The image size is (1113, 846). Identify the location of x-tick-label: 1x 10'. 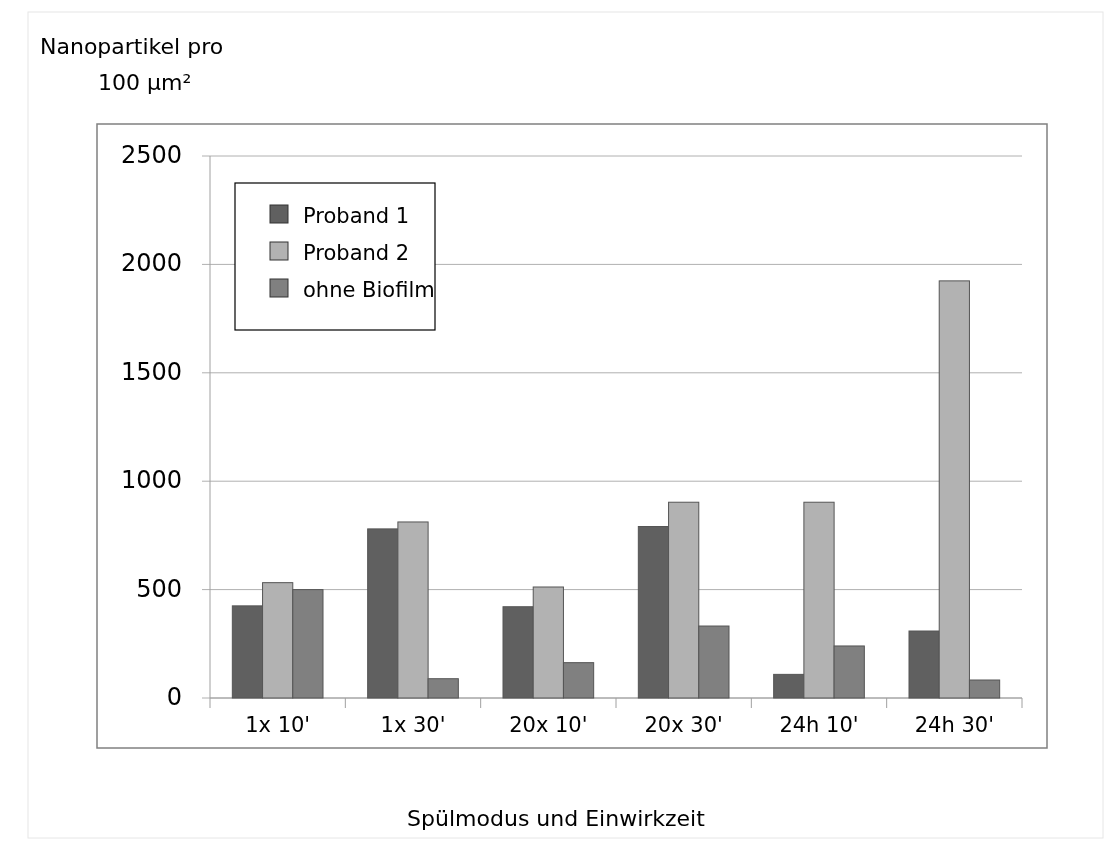
(278, 725).